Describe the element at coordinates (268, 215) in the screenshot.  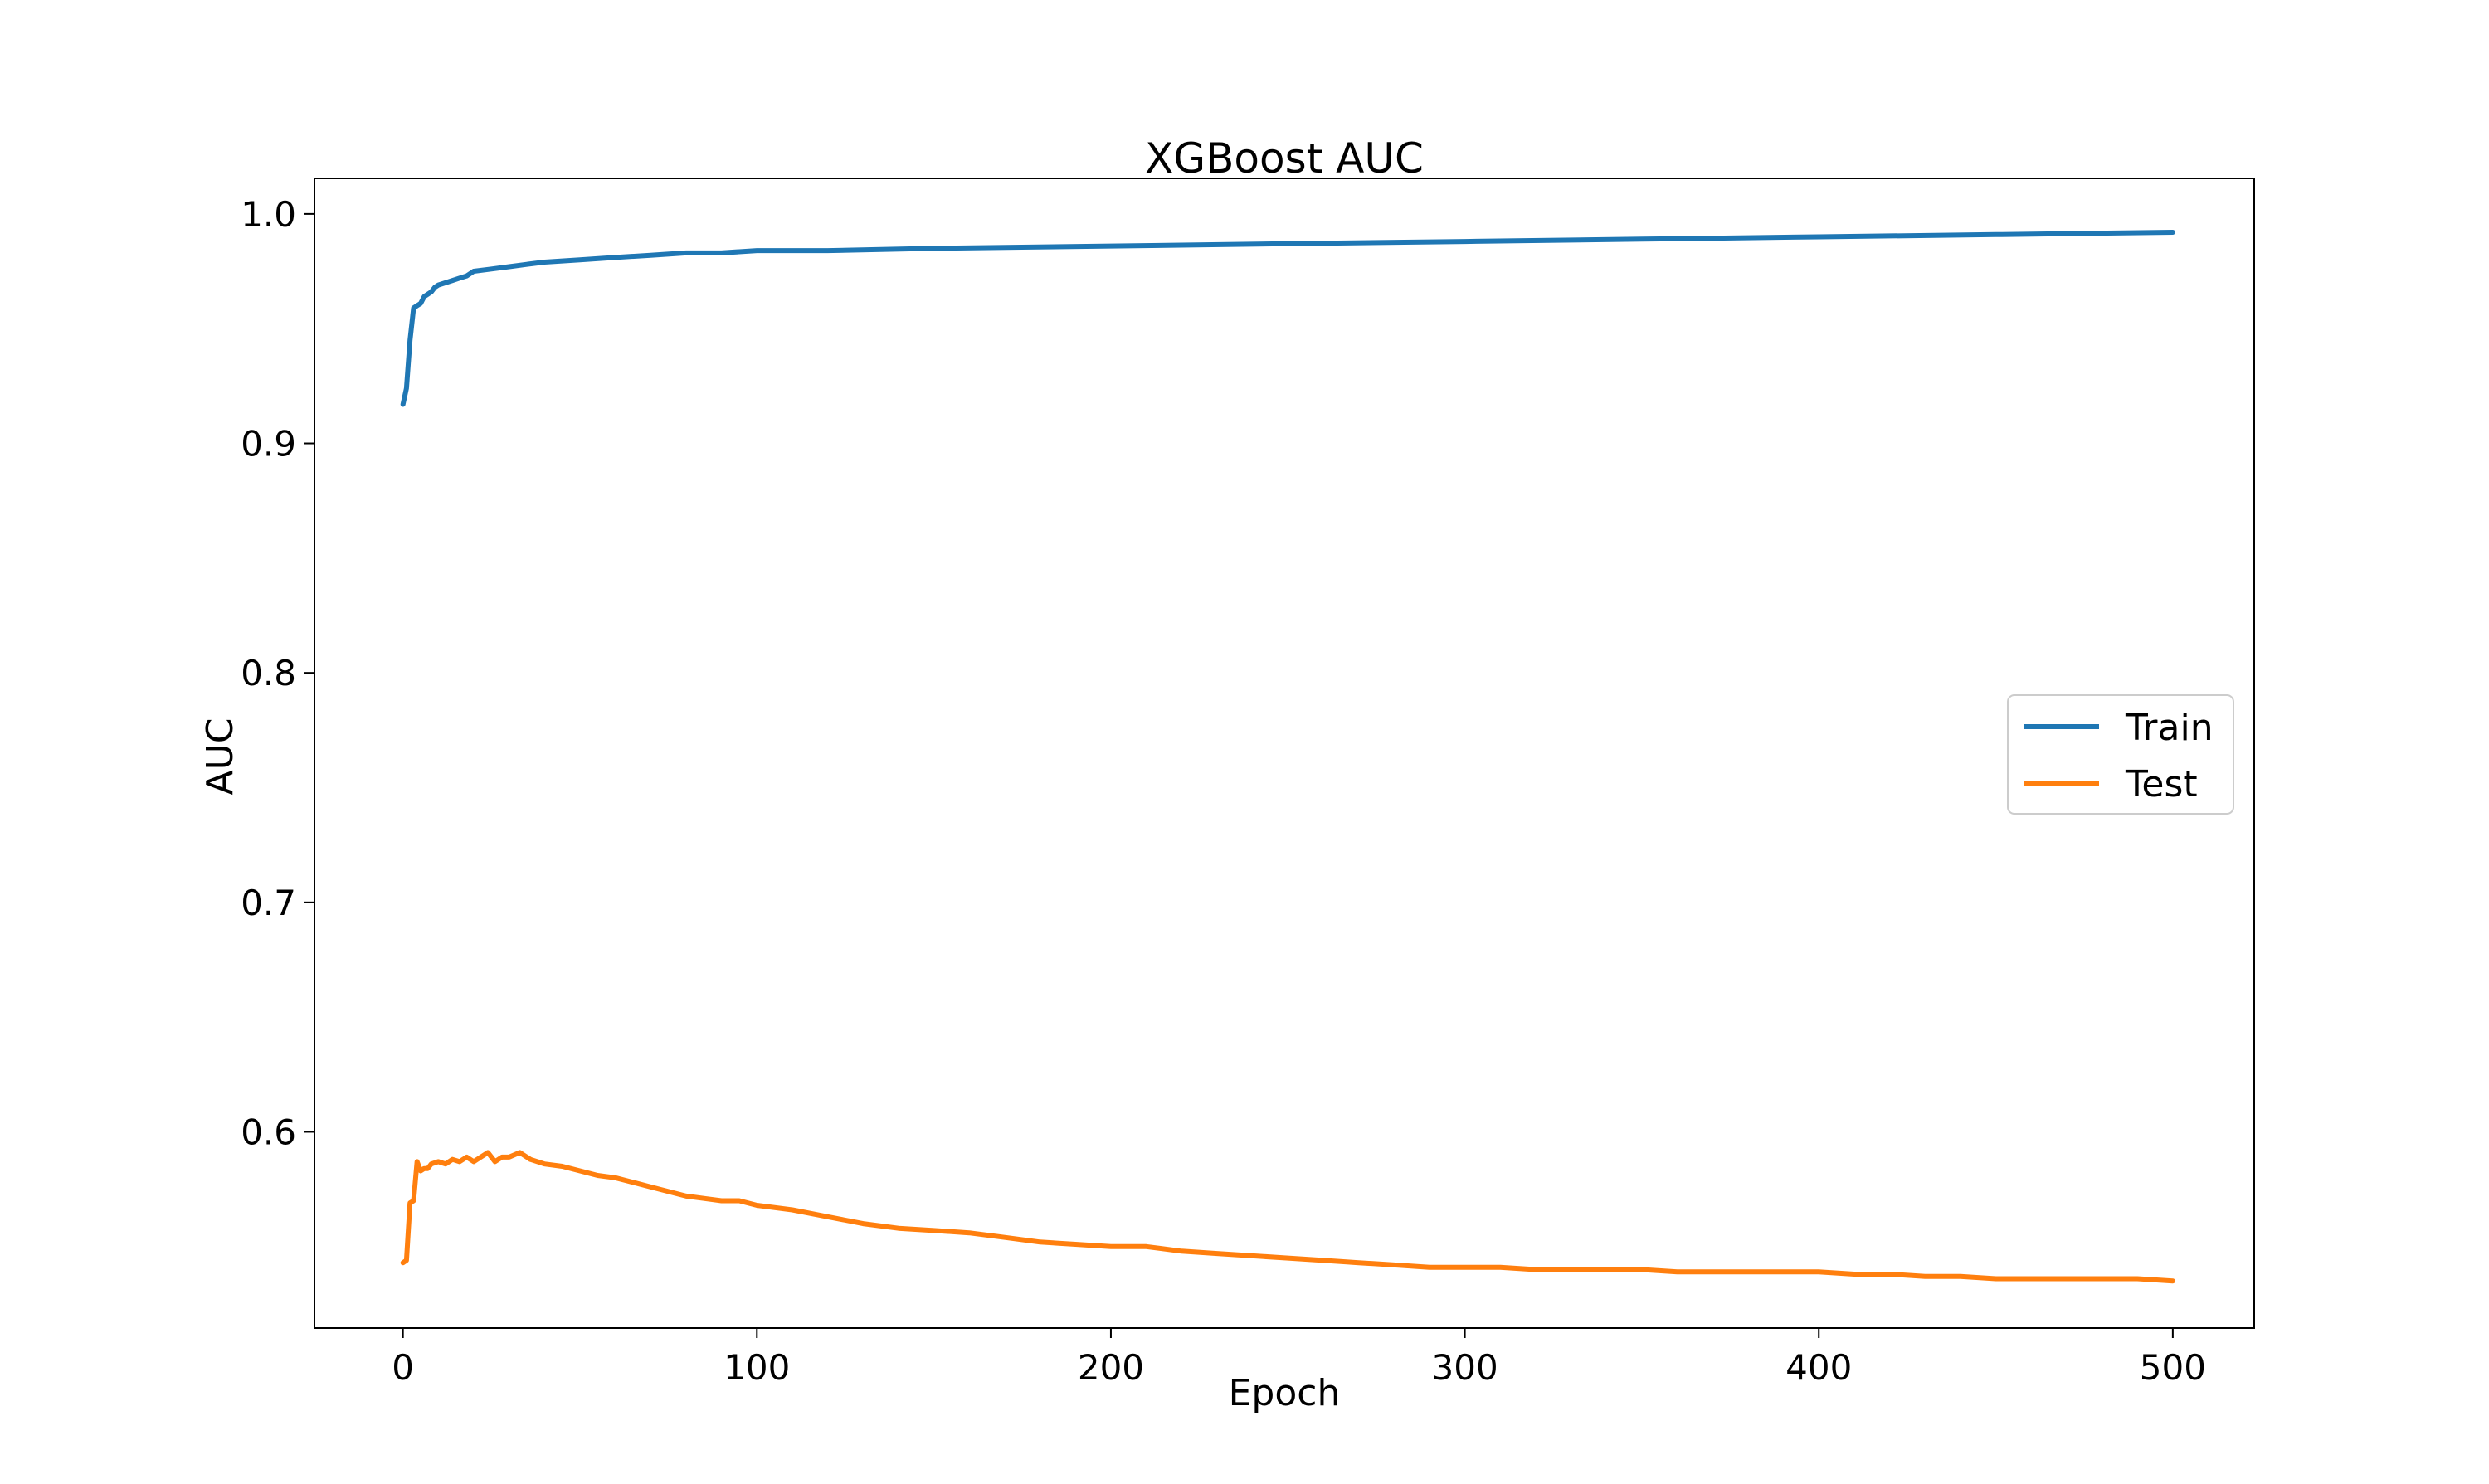
I see `y-tick-label: 1.0` at that location.